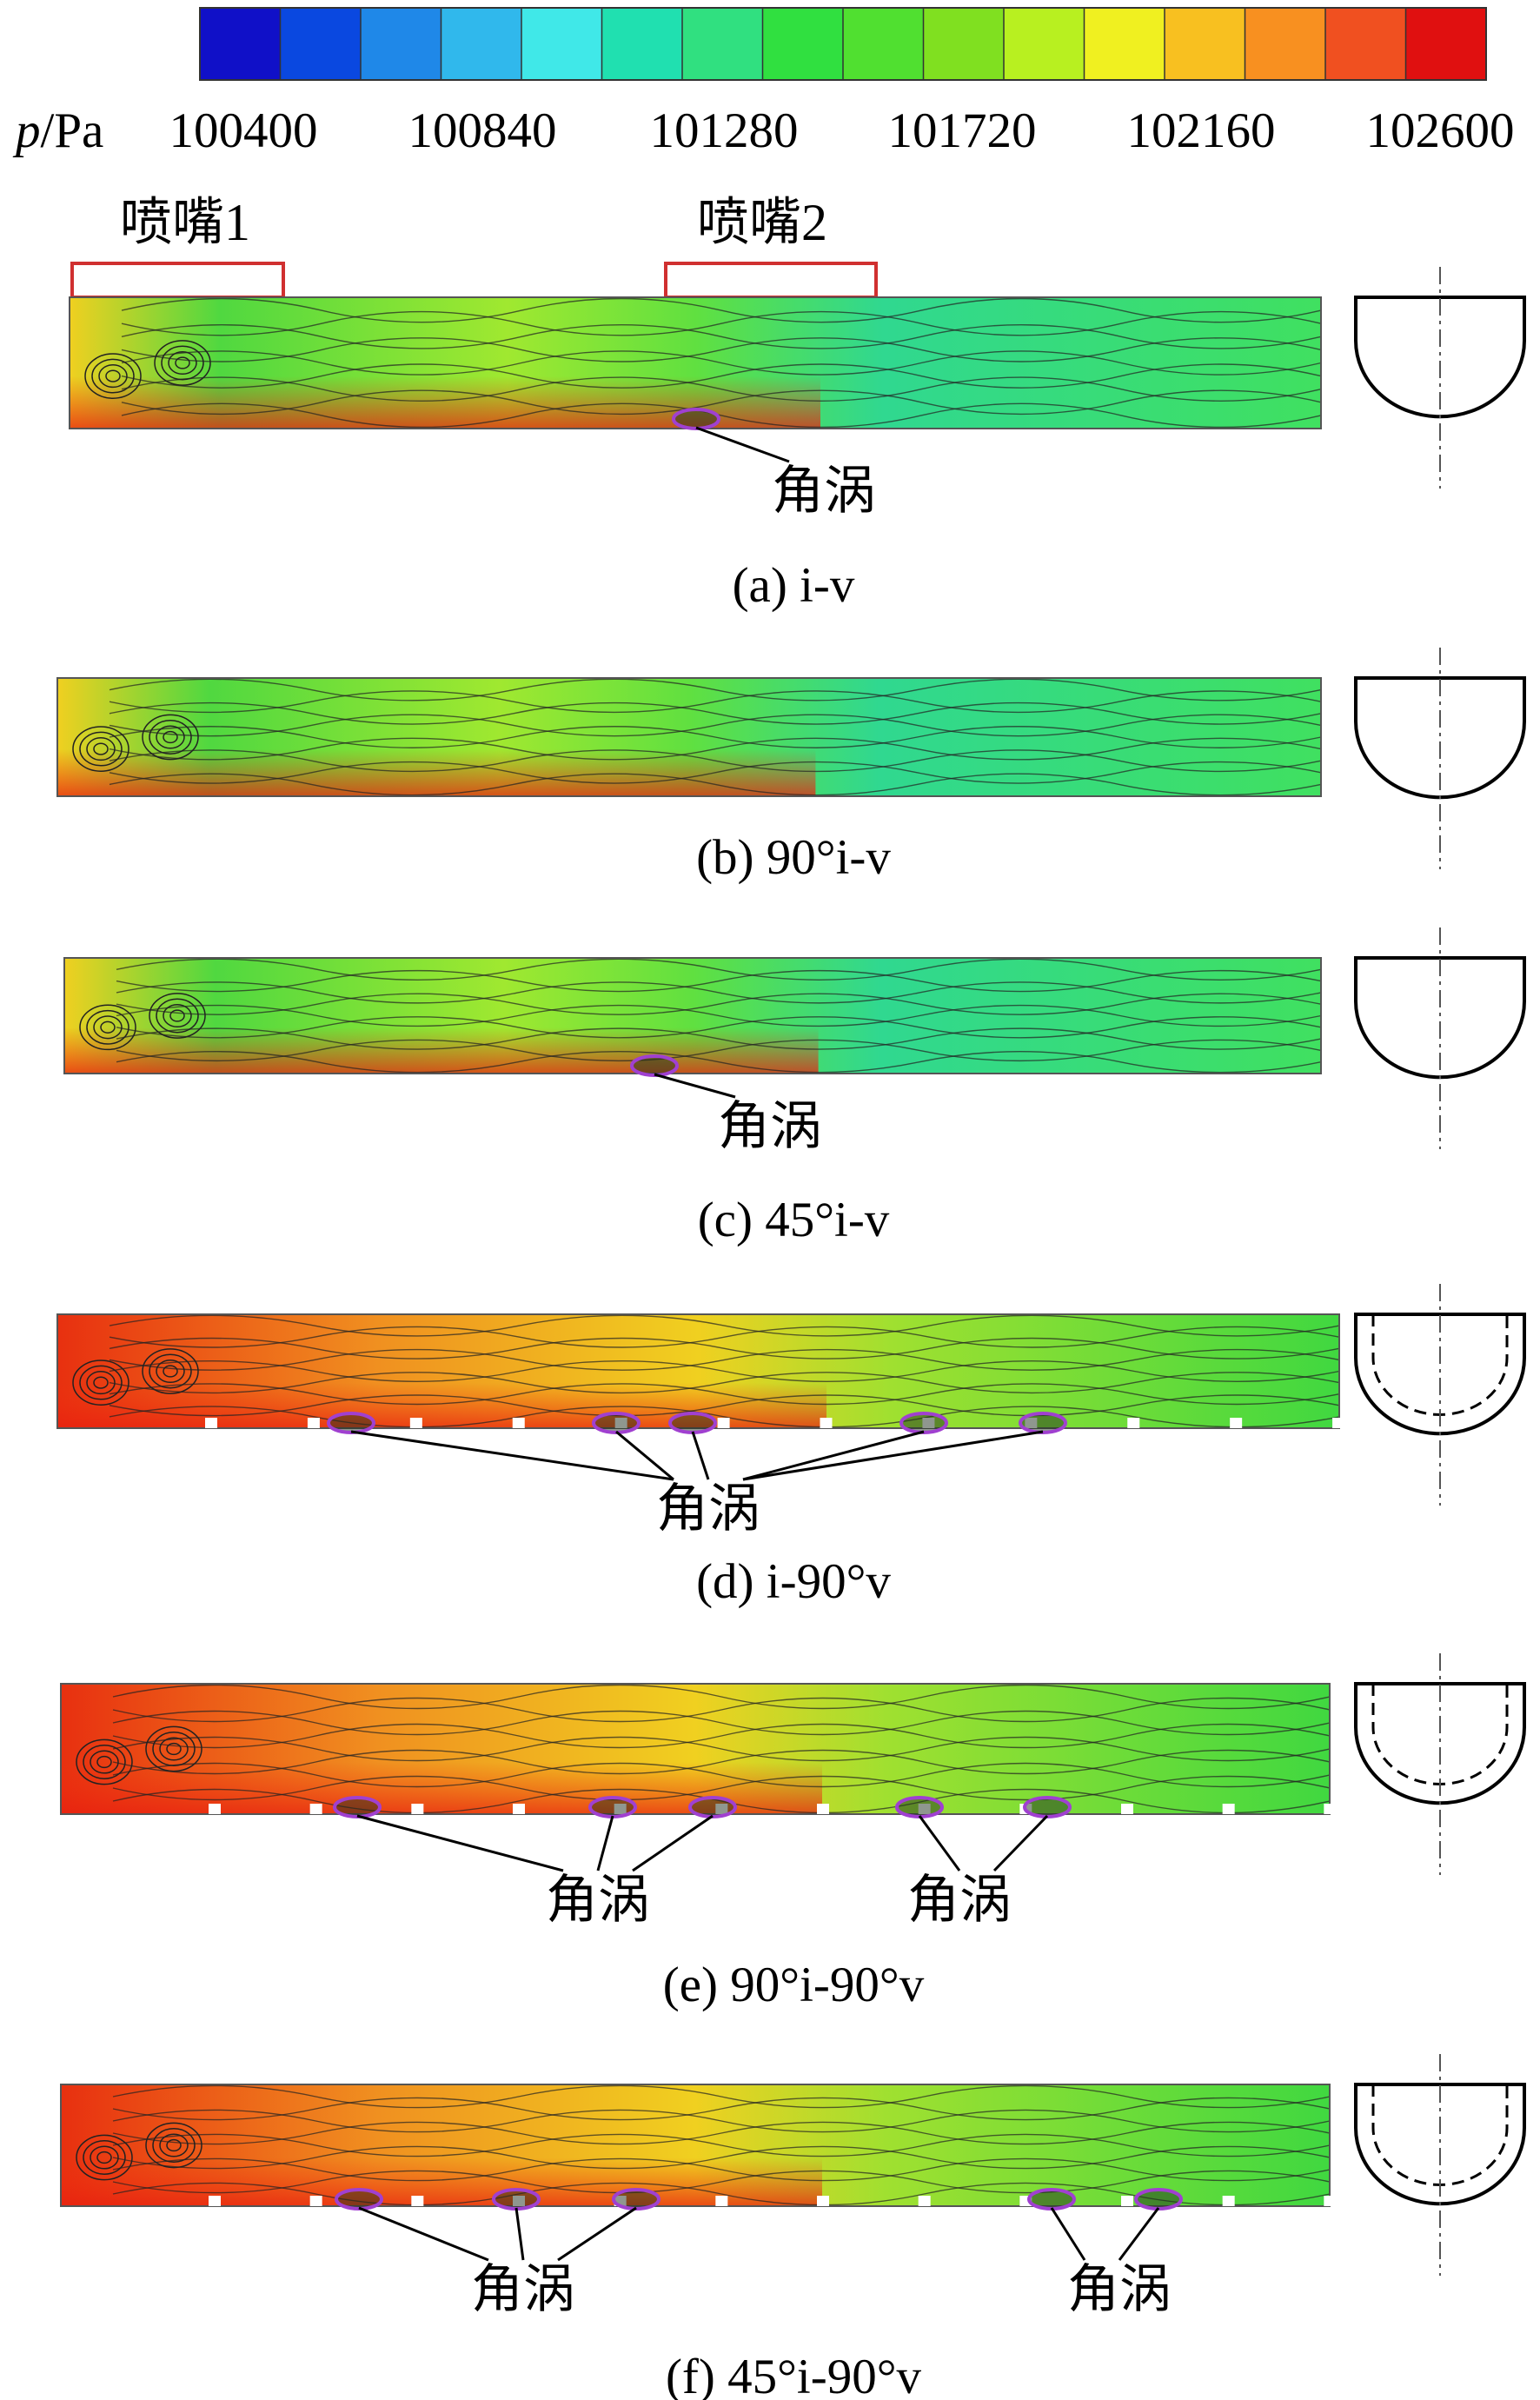 The height and width of the screenshot is (2400, 1540). I want to click on panel: 角涡 角涡 (f) 45°i-90°v, so click(793, 2227).